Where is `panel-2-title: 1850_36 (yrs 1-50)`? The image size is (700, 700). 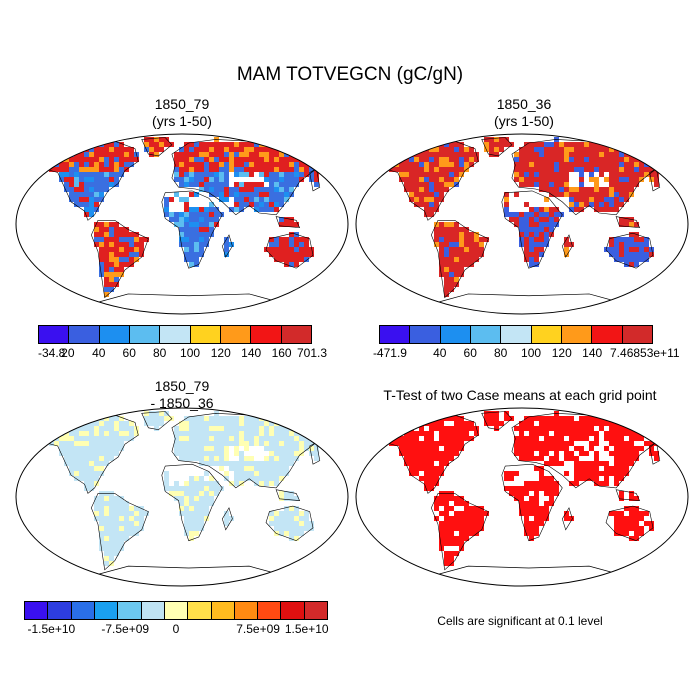 panel-2-title: 1850_36 (yrs 1-50) is located at coordinates (524, 113).